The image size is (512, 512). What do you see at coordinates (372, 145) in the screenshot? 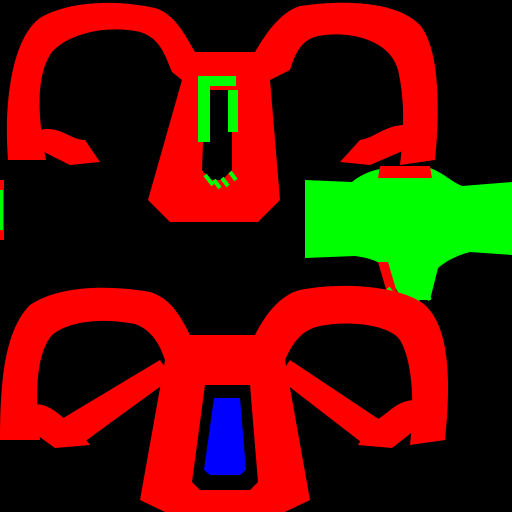
I see `top-red-tab-right` at bounding box center [372, 145].